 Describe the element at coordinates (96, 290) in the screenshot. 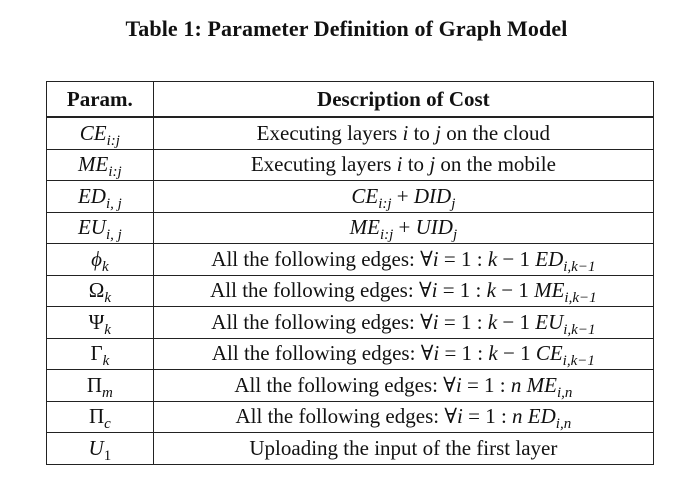

I see `param-symbol: Ω` at that location.